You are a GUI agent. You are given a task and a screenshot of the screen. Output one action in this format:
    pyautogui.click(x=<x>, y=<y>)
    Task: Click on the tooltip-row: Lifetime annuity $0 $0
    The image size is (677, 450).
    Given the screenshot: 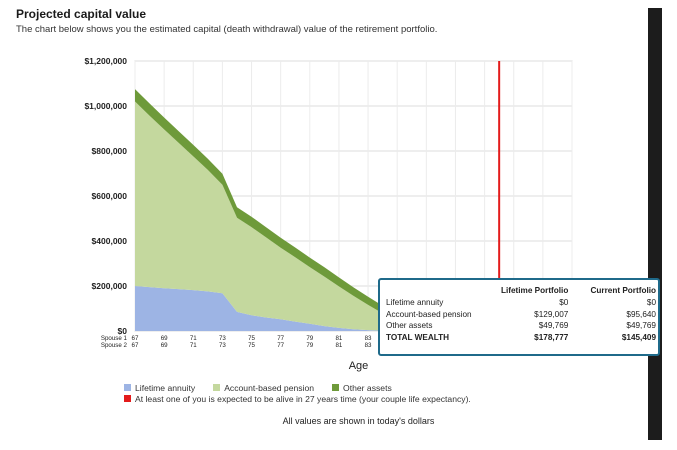 What is the action you would take?
    pyautogui.click(x=521, y=303)
    